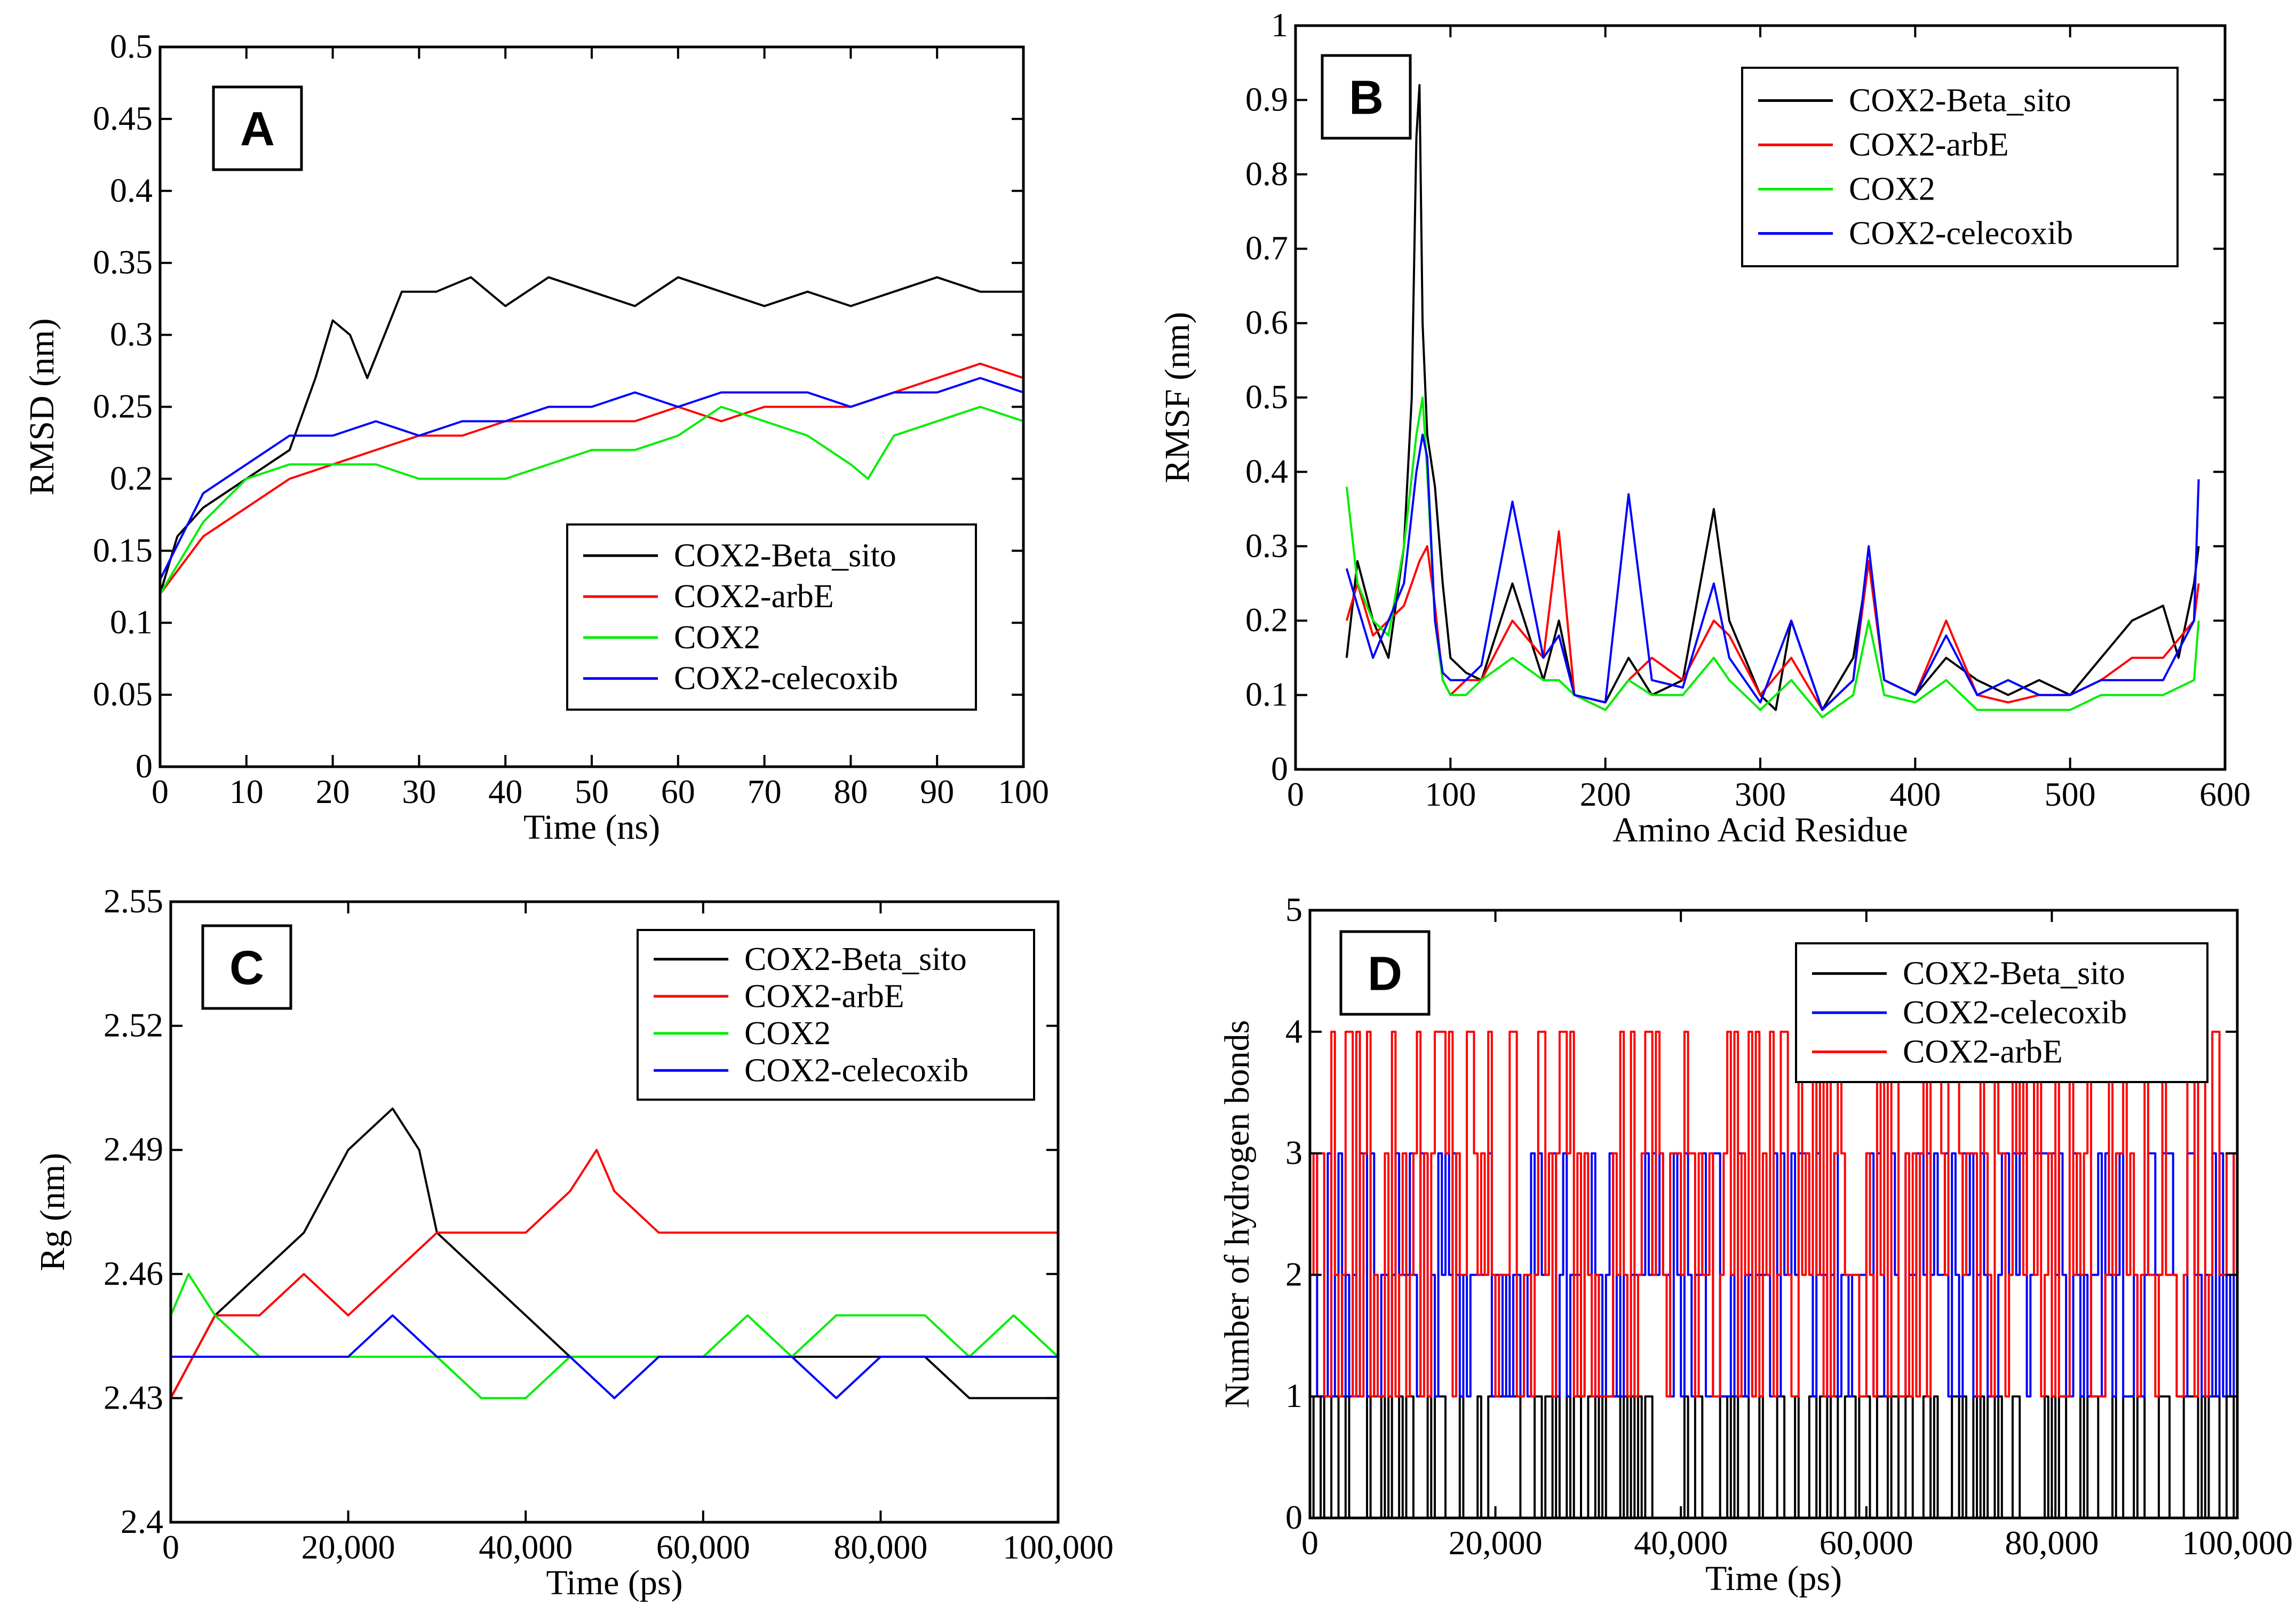 Image resolution: width=2296 pixels, height=1614 pixels. I want to click on x-tick-label: 600, so click(2225, 794).